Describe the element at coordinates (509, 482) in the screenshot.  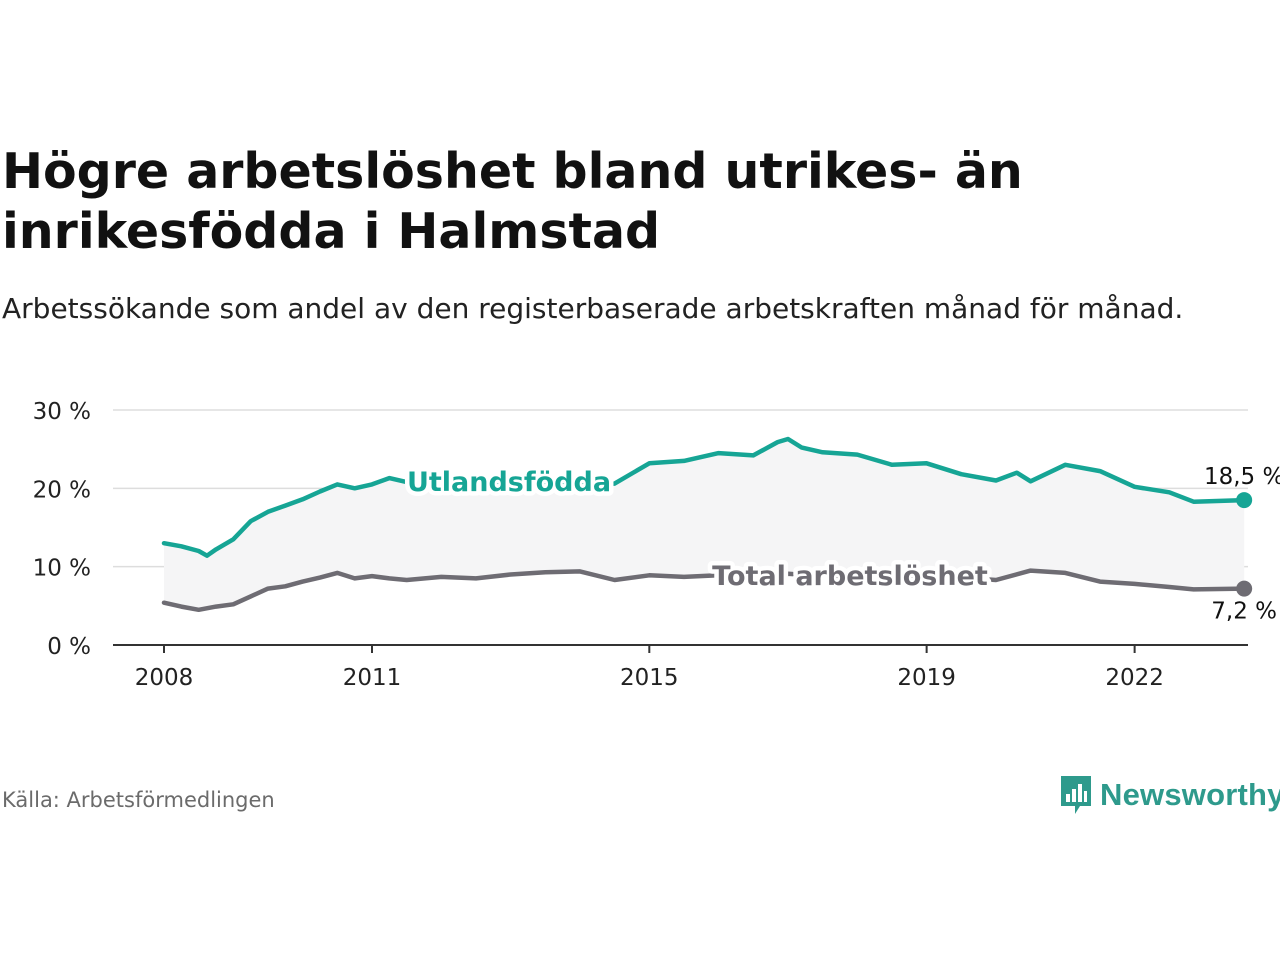
I see `series-label-utlandsfodda: Utlandsfödda` at that location.